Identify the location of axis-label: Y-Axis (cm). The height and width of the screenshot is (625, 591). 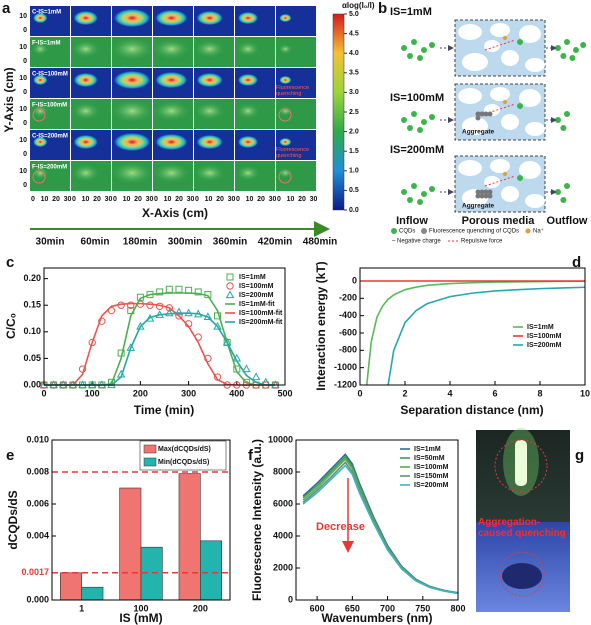
(9, 99).